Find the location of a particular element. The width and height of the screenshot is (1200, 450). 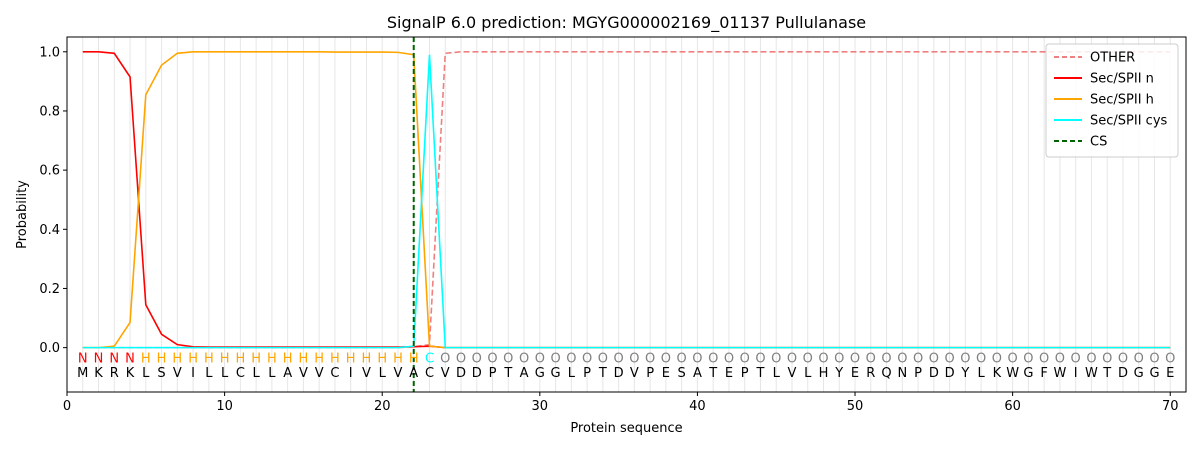

residue-letter: C is located at coordinates (334, 373).